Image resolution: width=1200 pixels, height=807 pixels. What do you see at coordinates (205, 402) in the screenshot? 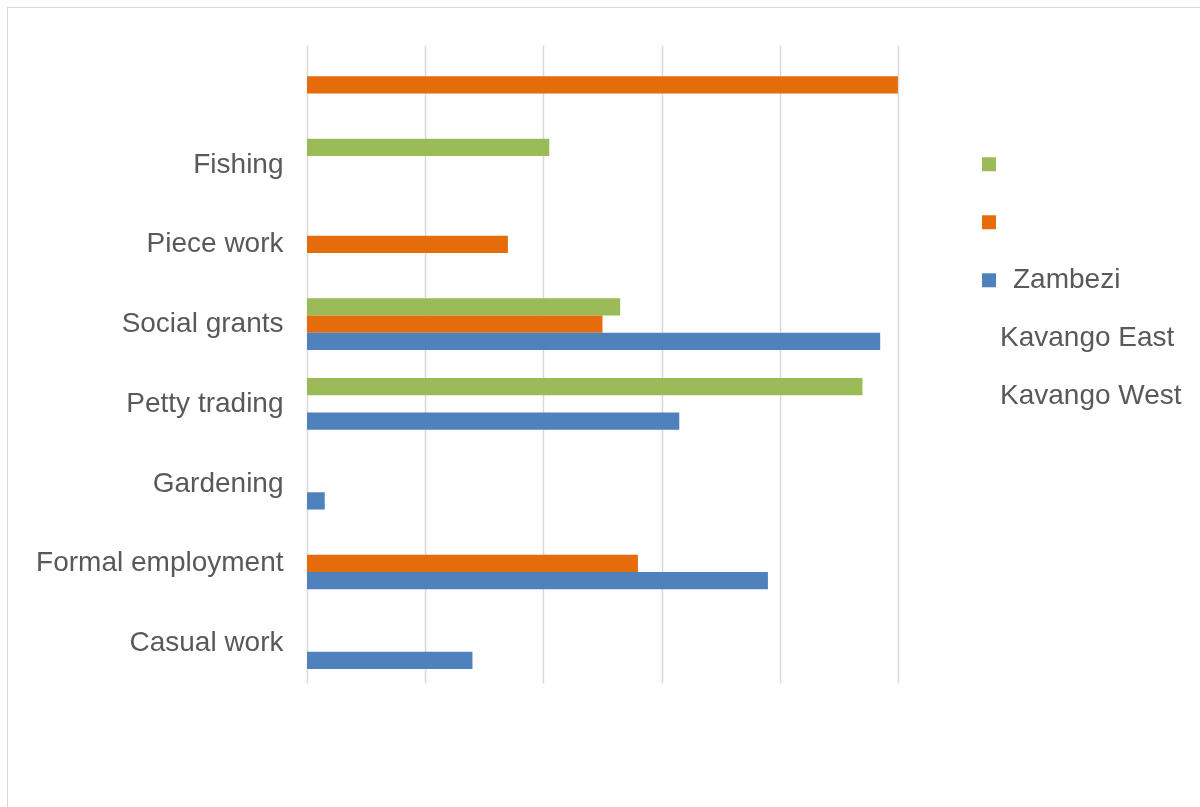
I see `y-tick-label: Petty trading` at bounding box center [205, 402].